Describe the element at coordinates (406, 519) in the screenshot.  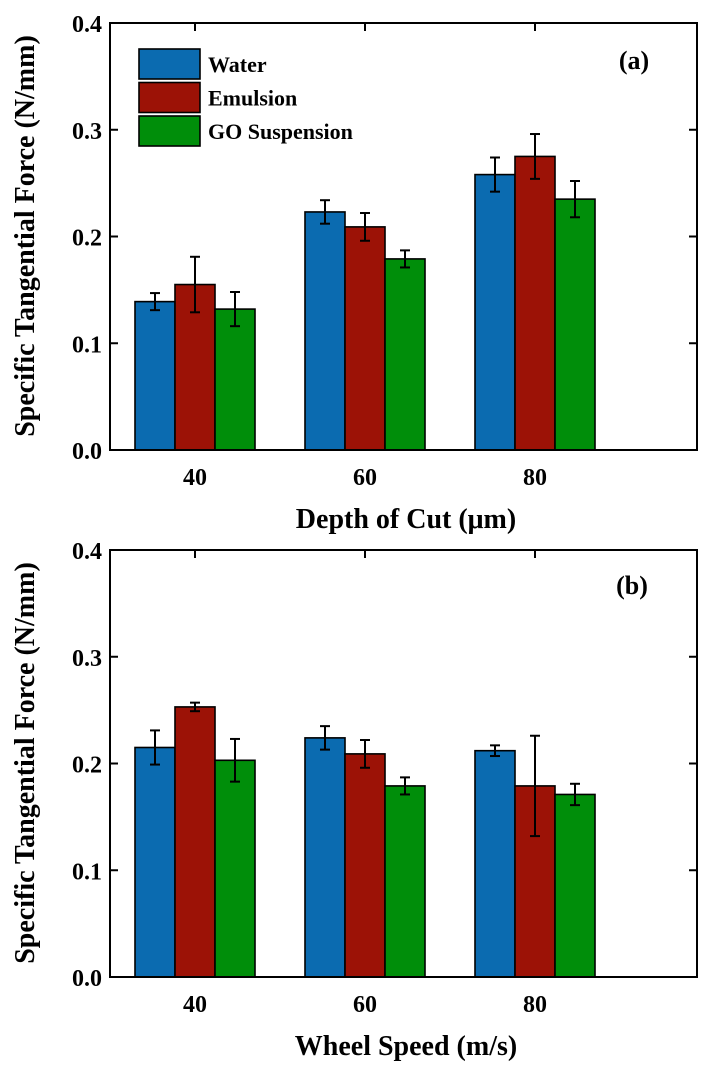
I see `panel-a-x-axis-title: Depth of Cut (μm)` at that location.